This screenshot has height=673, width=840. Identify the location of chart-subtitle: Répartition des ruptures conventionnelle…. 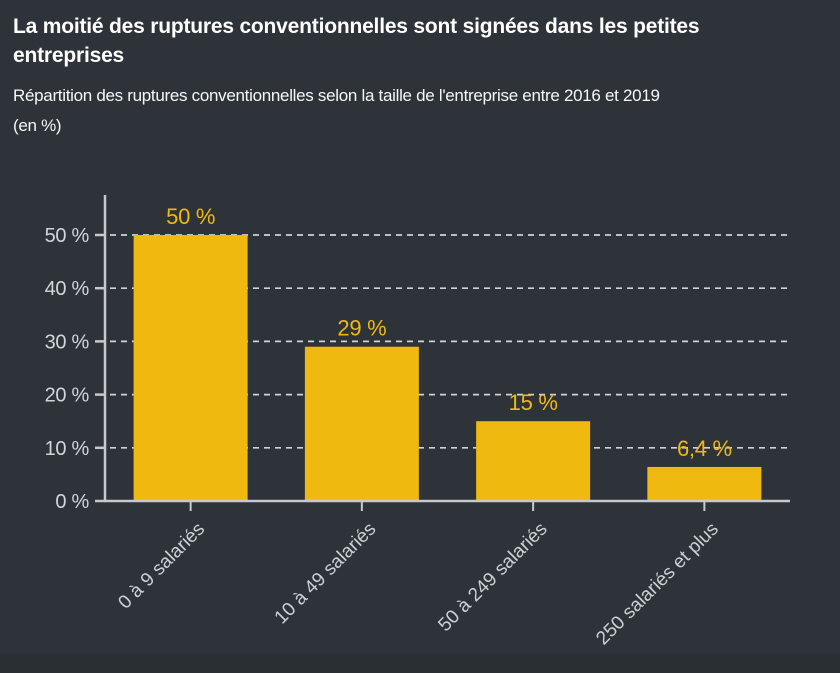
(336, 95).